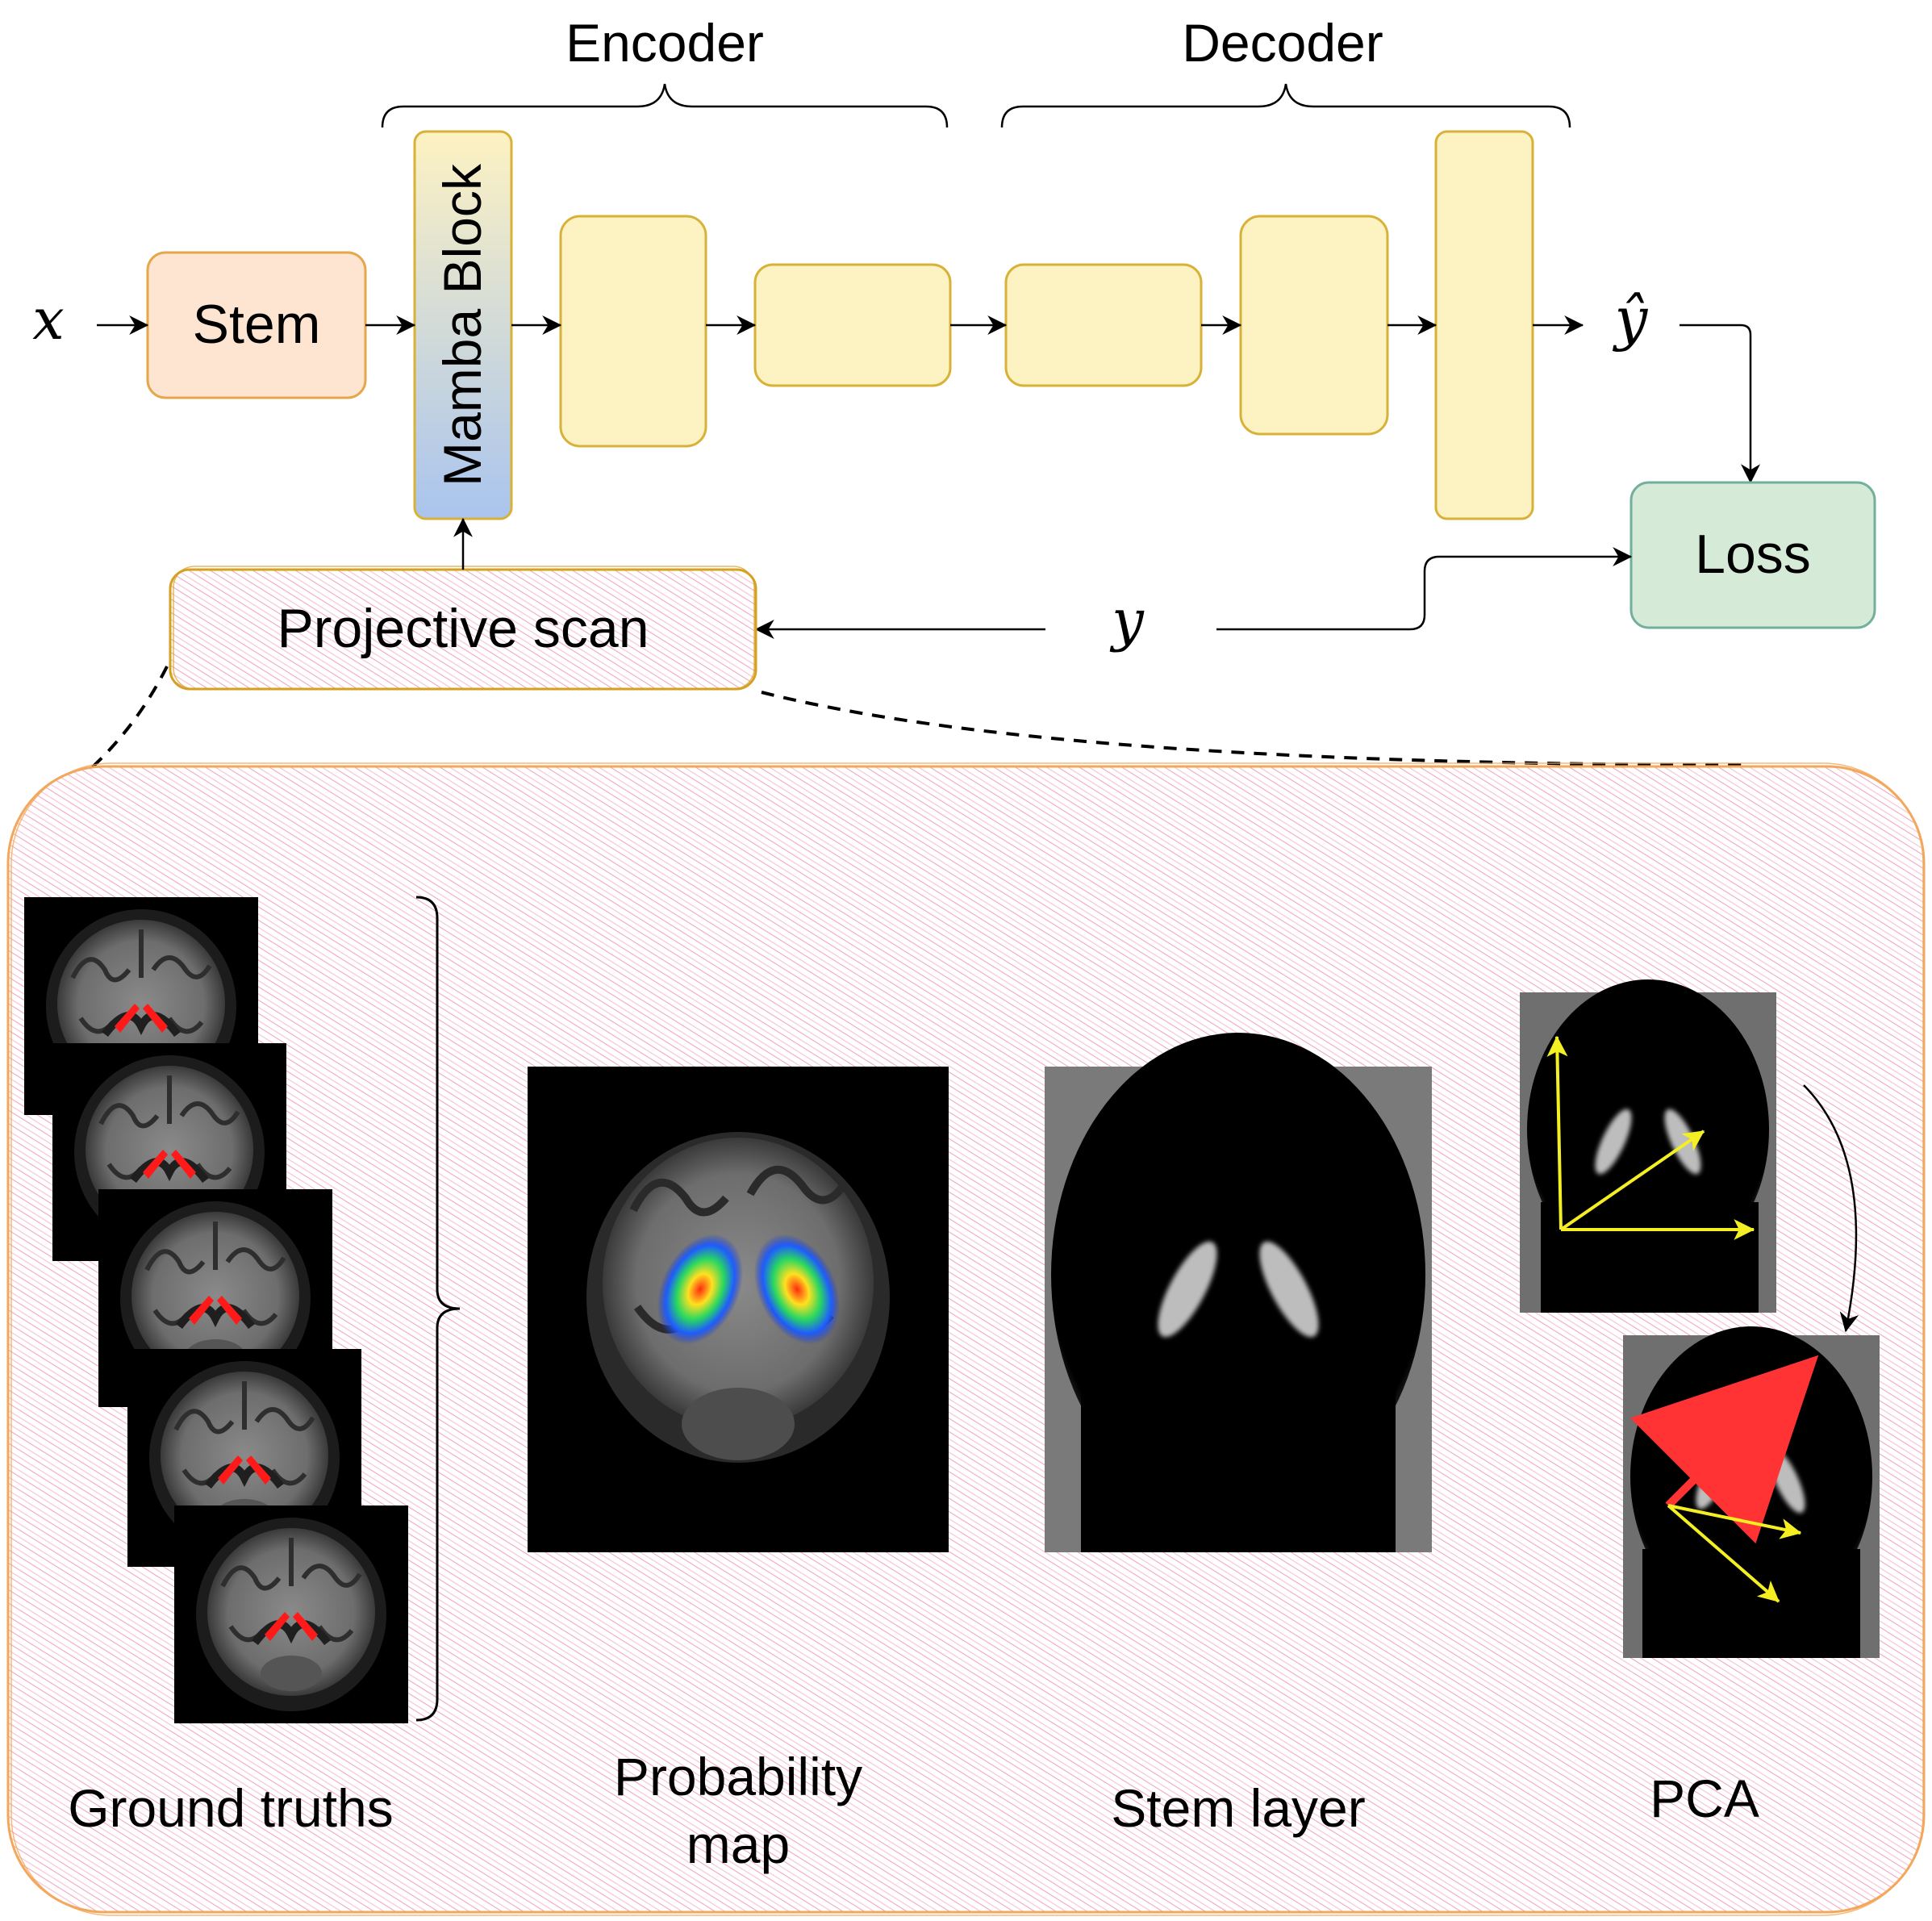 This screenshot has width=1932, height=1921. Describe the element at coordinates (738, 1776) in the screenshot. I see `probability-map-label-line1: Probability` at that location.